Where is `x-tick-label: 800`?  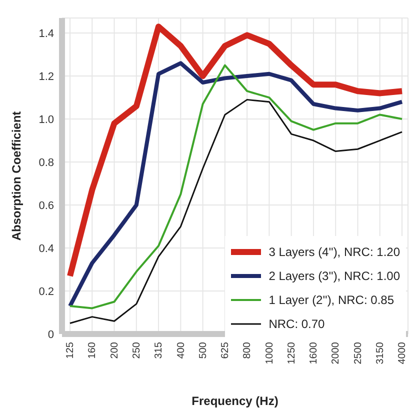 x-tick-label: 800 is located at coordinates (248, 350).